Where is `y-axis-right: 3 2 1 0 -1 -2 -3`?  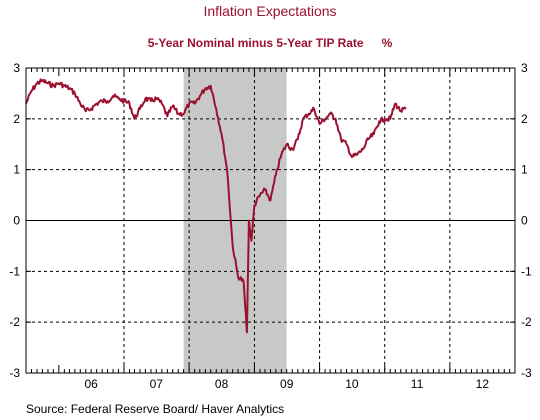
y-axis-right: 3 2 1 0 -1 -2 -3 is located at coordinates (521, 220).